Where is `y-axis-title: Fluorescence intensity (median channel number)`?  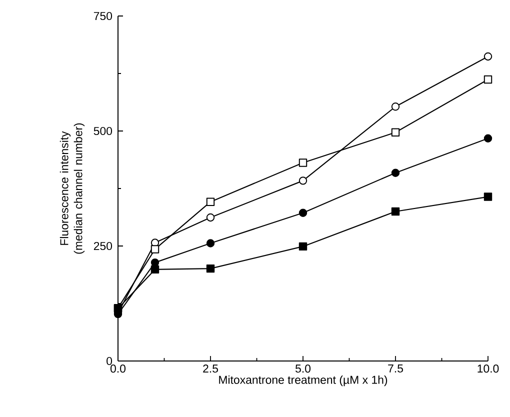
y-axis-title: Fluorescence intensity (median channel number) is located at coordinates (72, 188).